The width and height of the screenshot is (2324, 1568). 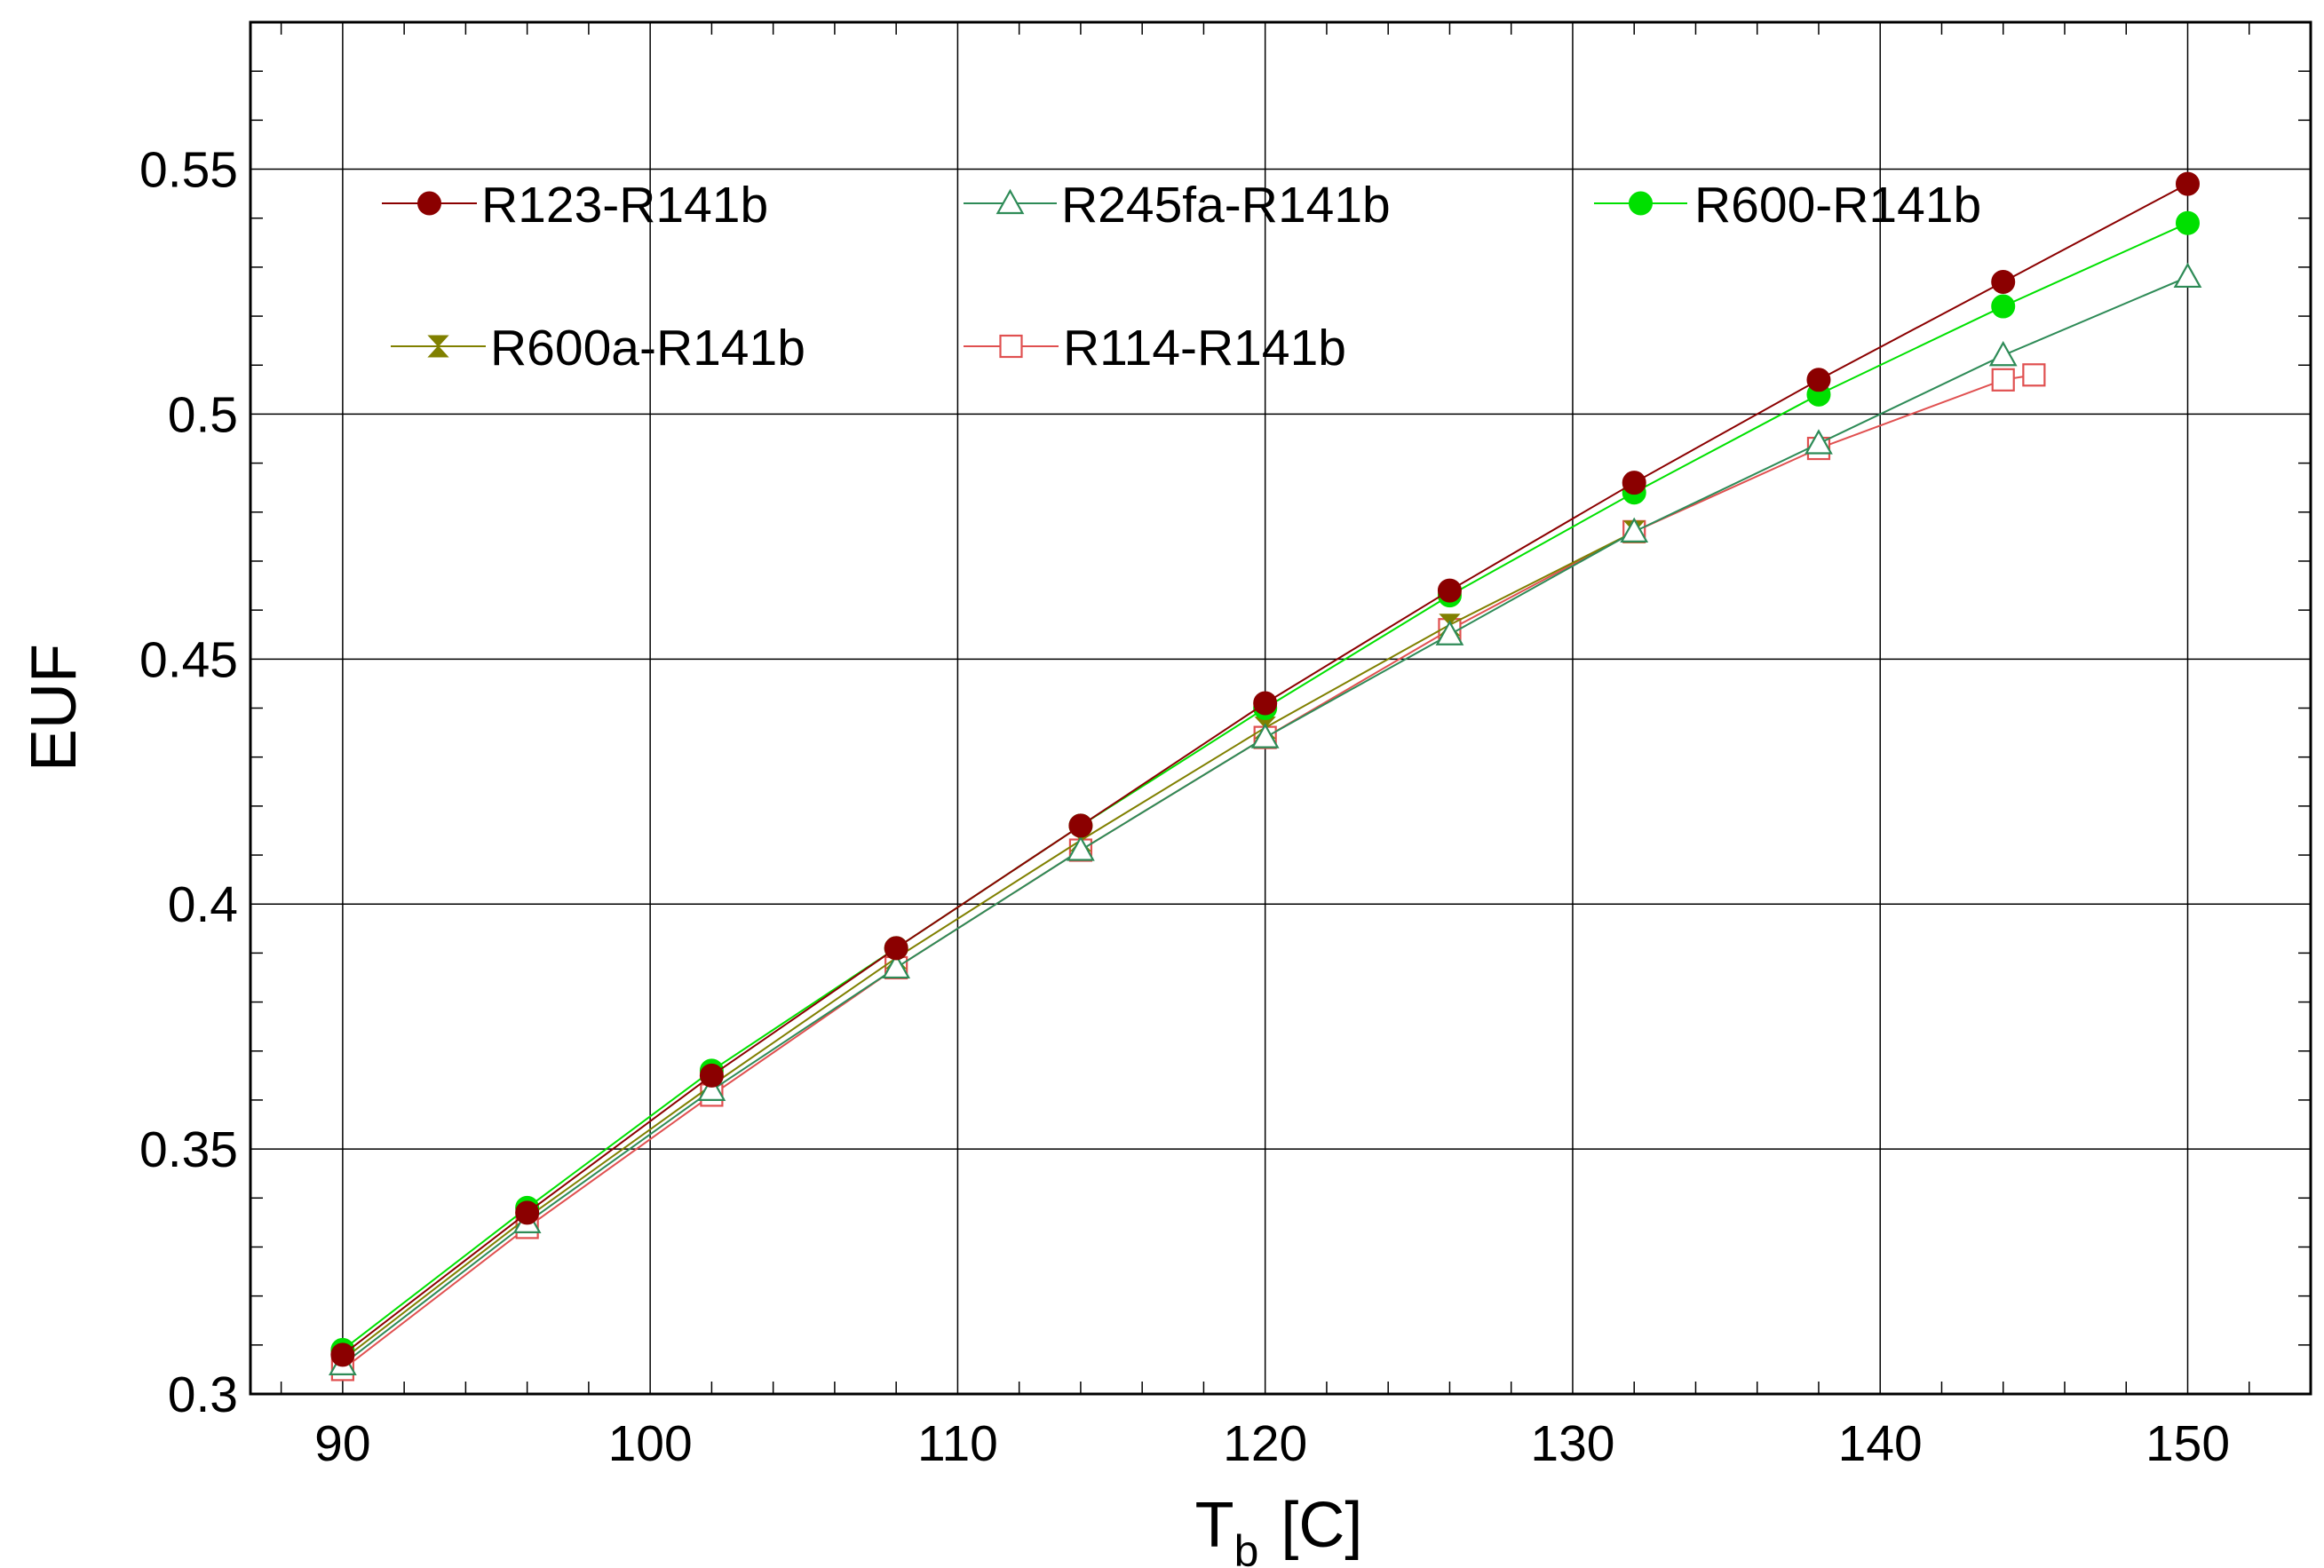 What do you see at coordinates (1279, 1529) in the screenshot?
I see `x-axis-label: Tb [C]` at bounding box center [1279, 1529].